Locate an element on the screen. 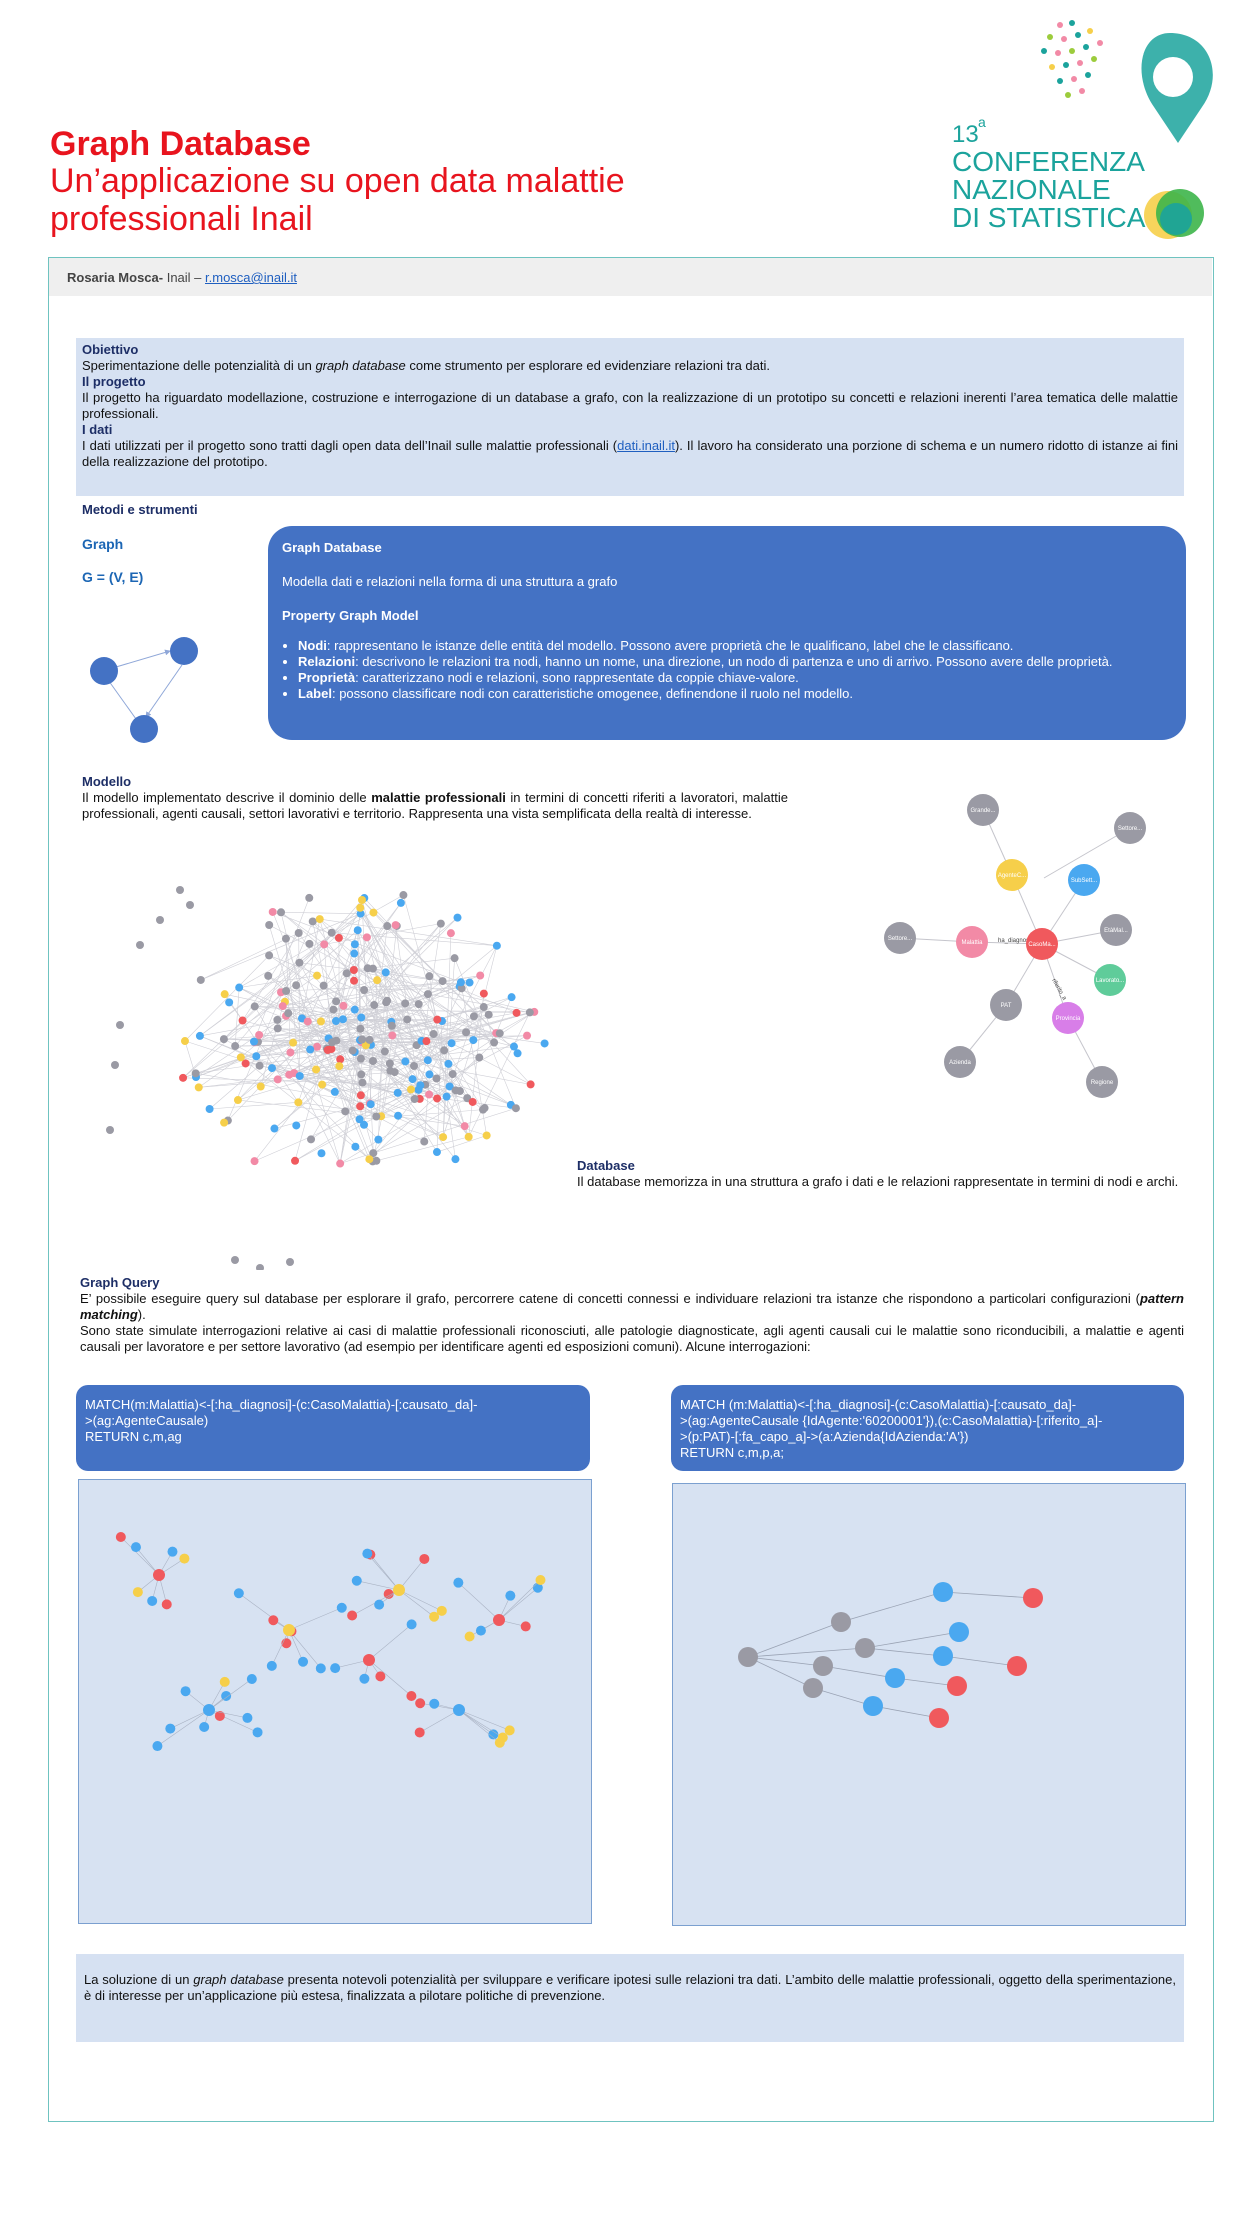 The height and width of the screenshot is (2240, 1260). pg-title: Graph Database is located at coordinates (332, 547).